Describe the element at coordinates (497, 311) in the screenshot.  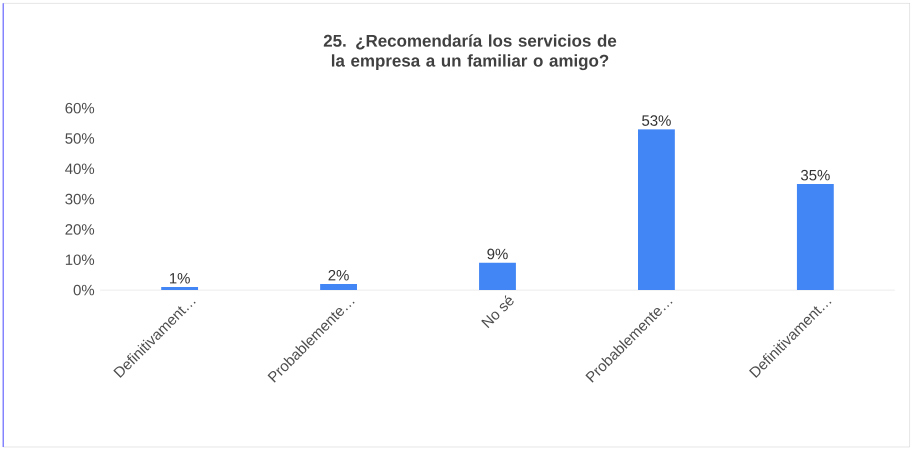
I see `x-tick-label: No sé` at that location.